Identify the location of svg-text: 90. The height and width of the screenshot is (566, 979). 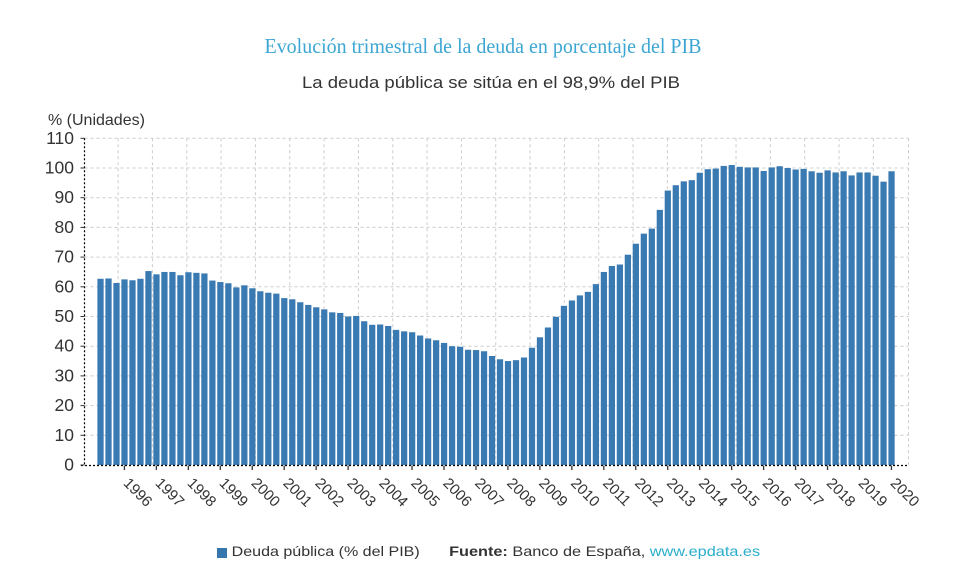
(65, 197).